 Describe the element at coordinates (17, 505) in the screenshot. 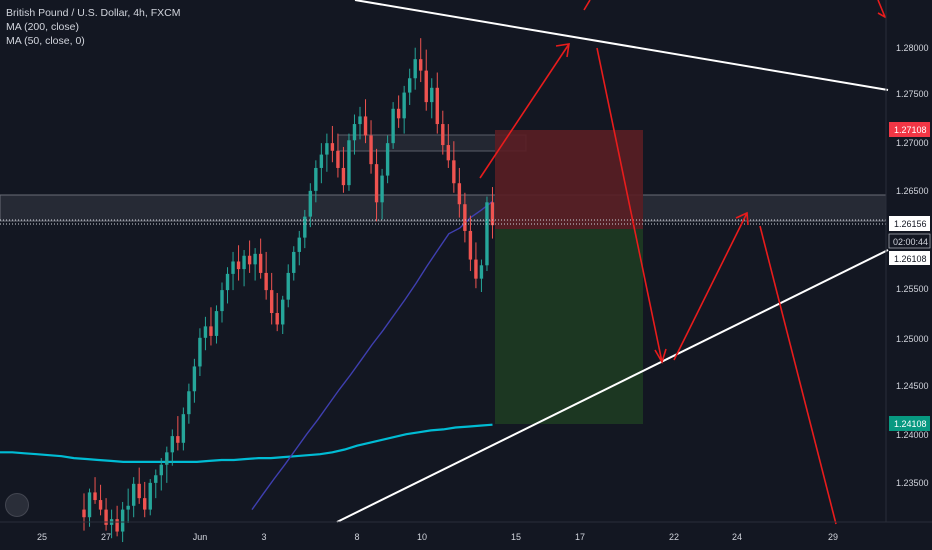

I see `tradingview-logo-icon` at that location.